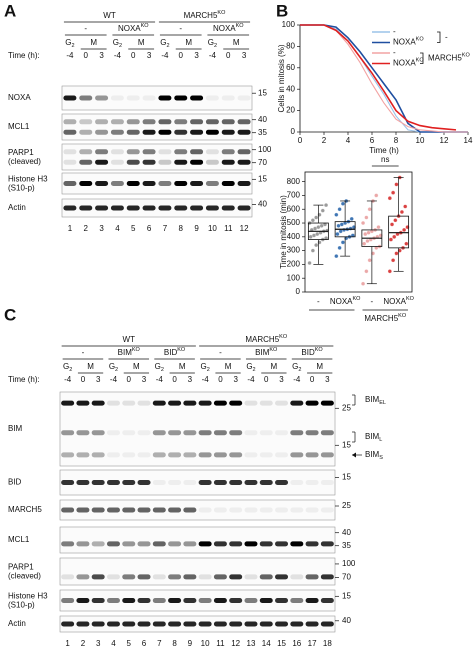  I want to click on isoform-label: BIML, so click(373, 437).